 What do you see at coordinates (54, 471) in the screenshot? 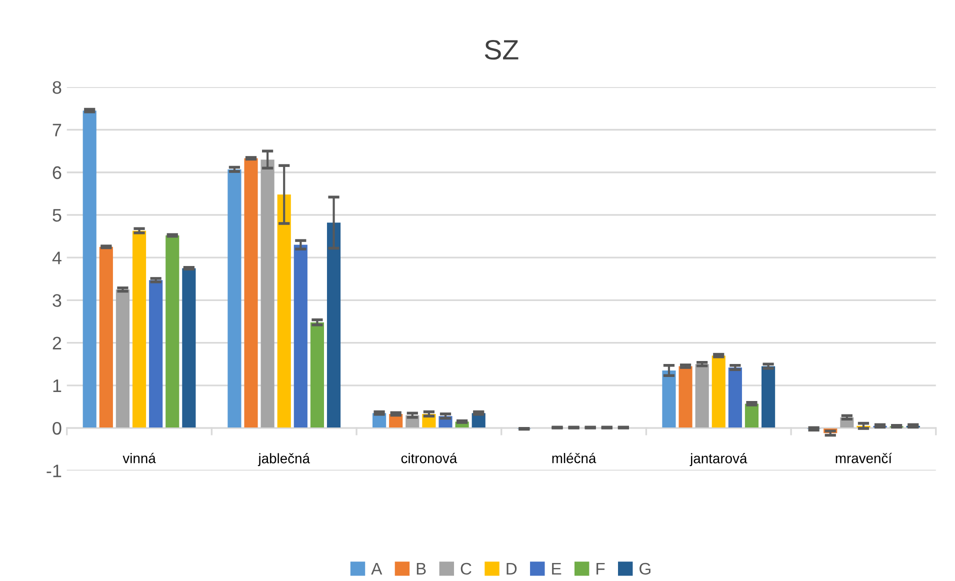
I see `y-tick-label: -1` at bounding box center [54, 471].